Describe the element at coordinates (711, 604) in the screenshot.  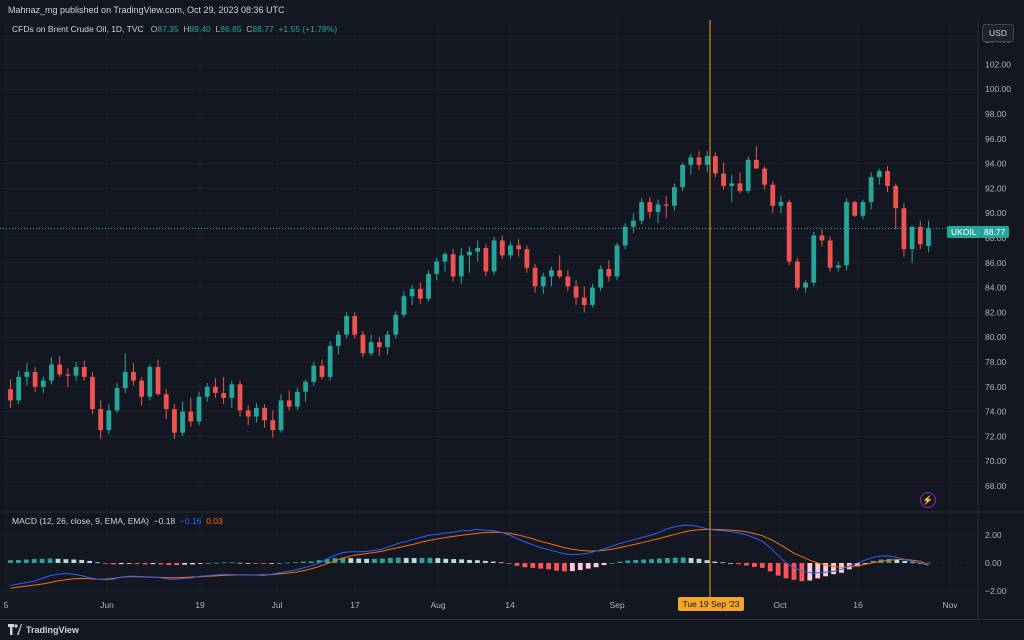
I see `crosshair-date-label: Tue 19 Sep '23` at that location.